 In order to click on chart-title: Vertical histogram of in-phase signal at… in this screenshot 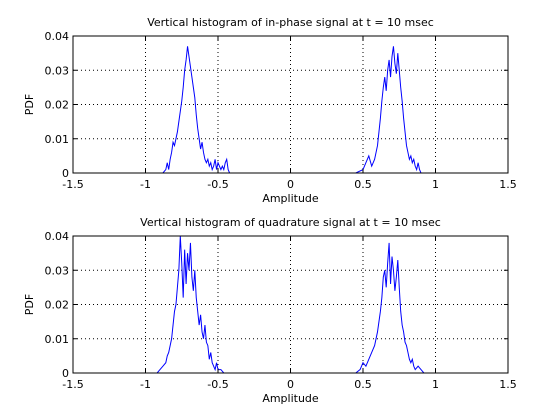, I will do `click(290, 22)`.